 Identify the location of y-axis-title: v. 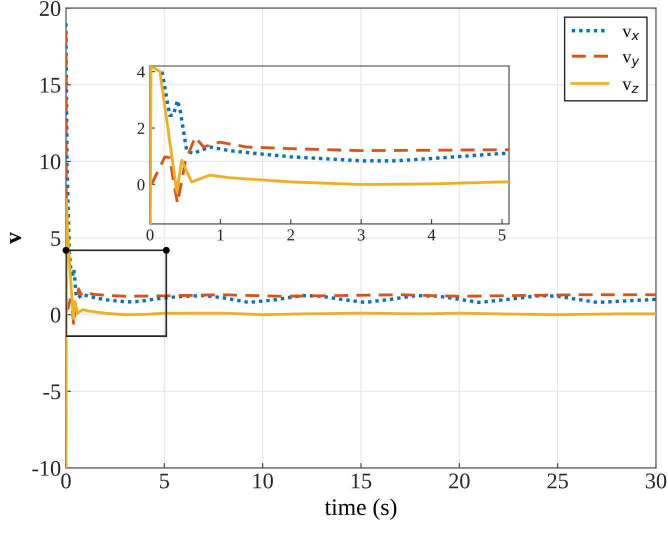
(16, 238).